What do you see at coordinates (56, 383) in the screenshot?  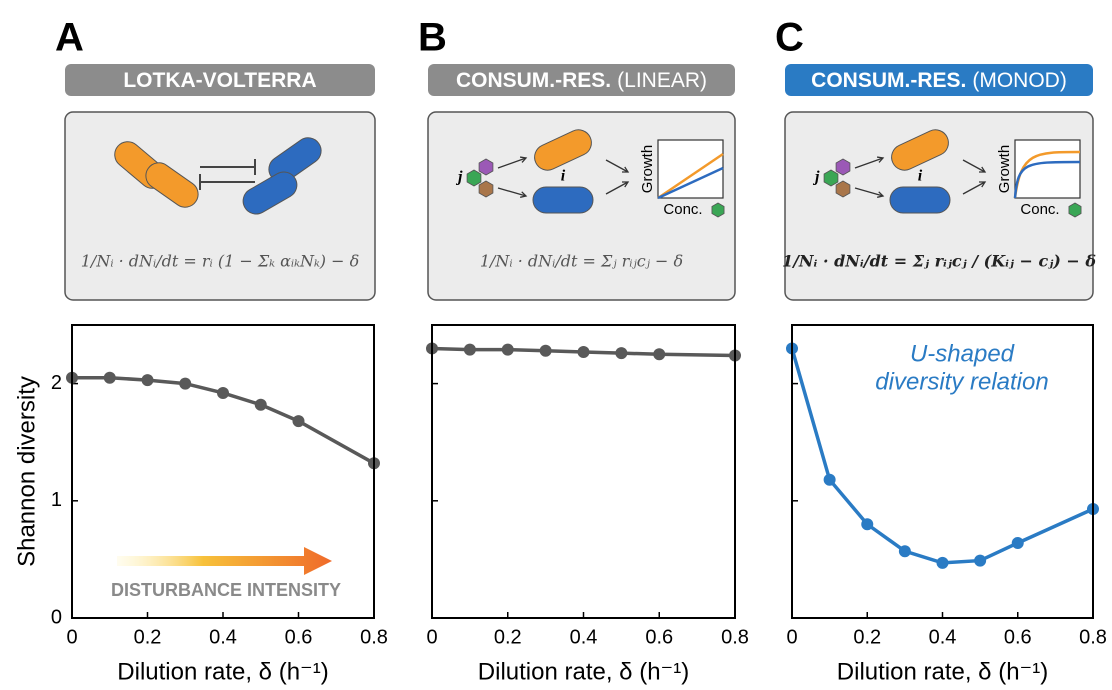 I see `y-tick-label: 2` at bounding box center [56, 383].